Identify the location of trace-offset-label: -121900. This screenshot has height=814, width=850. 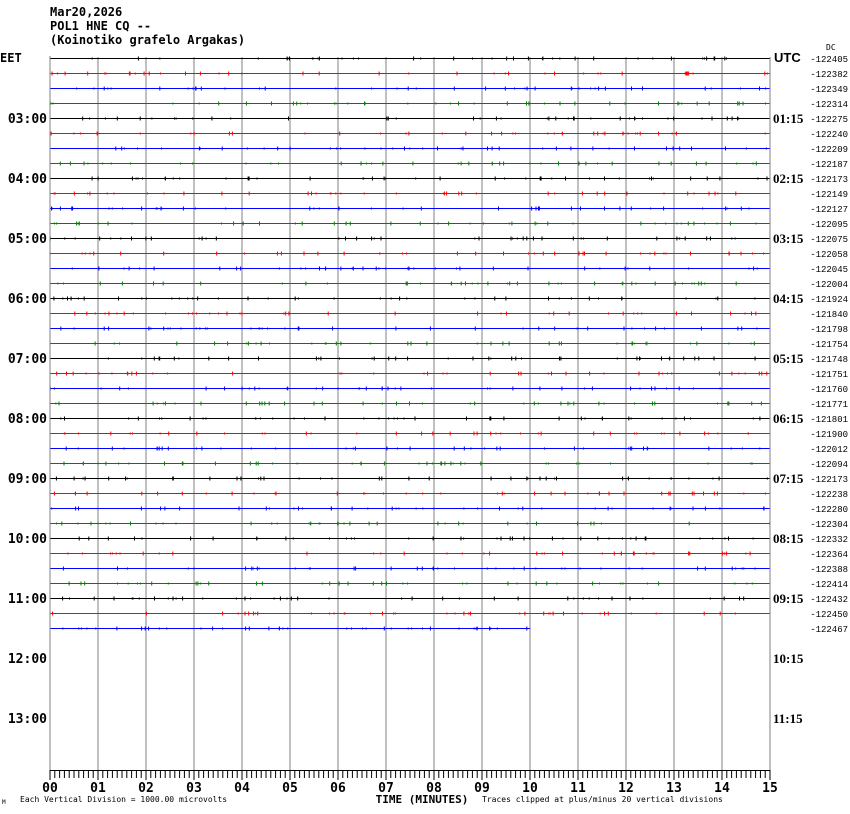
(829, 435).